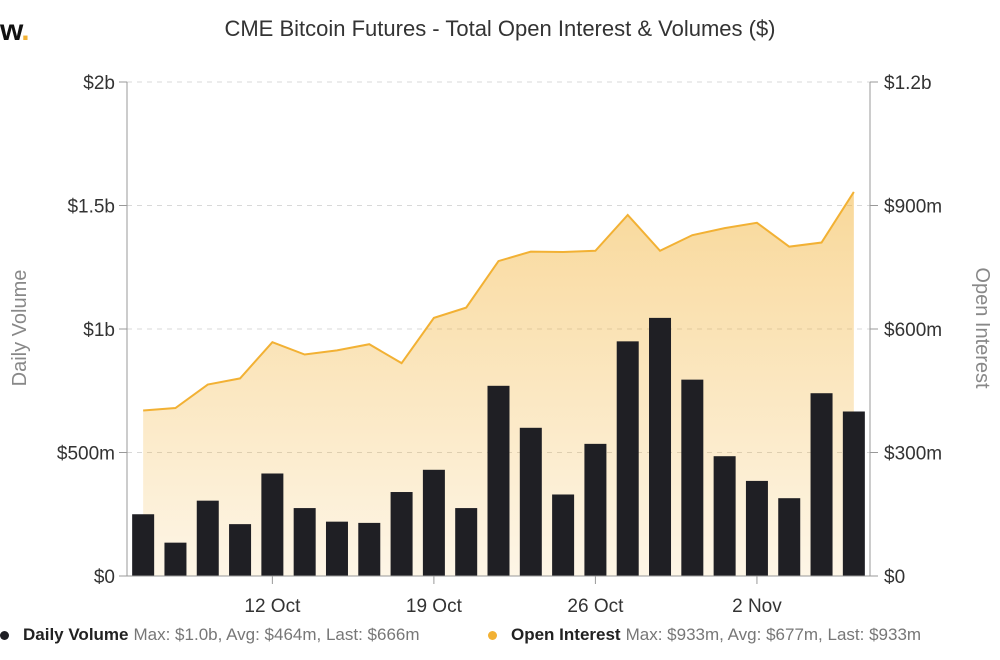 This screenshot has width=1000, height=660. Describe the element at coordinates (91, 207) in the screenshot. I see `y-left-tick-label: $1.5b` at that location.